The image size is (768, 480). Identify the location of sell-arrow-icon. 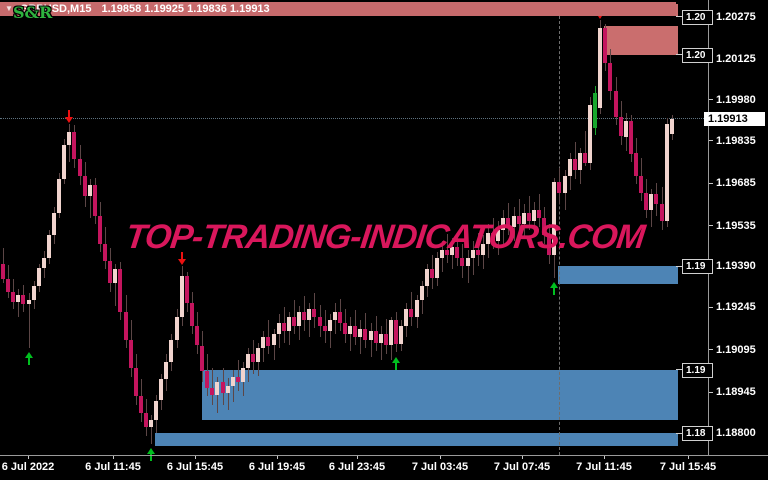
(182, 259).